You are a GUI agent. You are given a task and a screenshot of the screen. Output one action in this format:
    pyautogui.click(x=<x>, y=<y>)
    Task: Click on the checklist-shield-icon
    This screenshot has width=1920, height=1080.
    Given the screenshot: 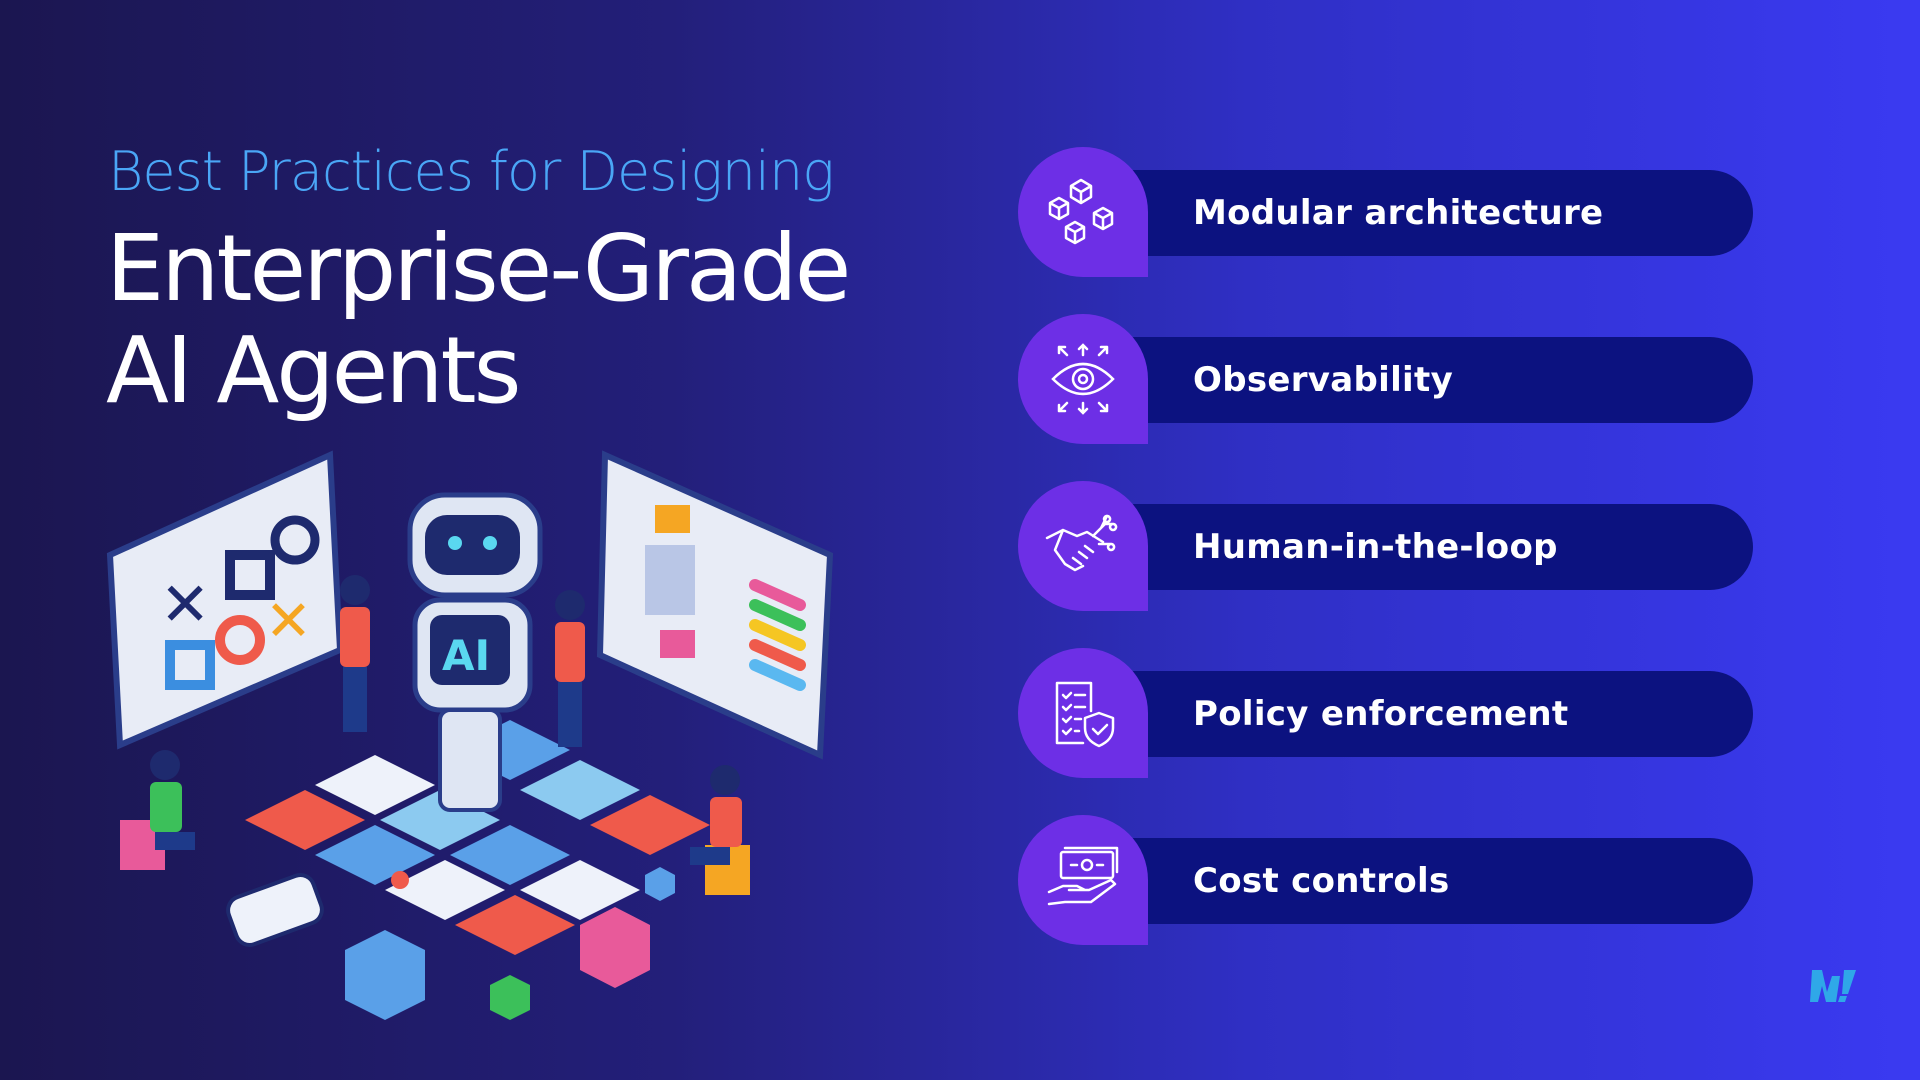 What is the action you would take?
    pyautogui.click(x=1083, y=713)
    